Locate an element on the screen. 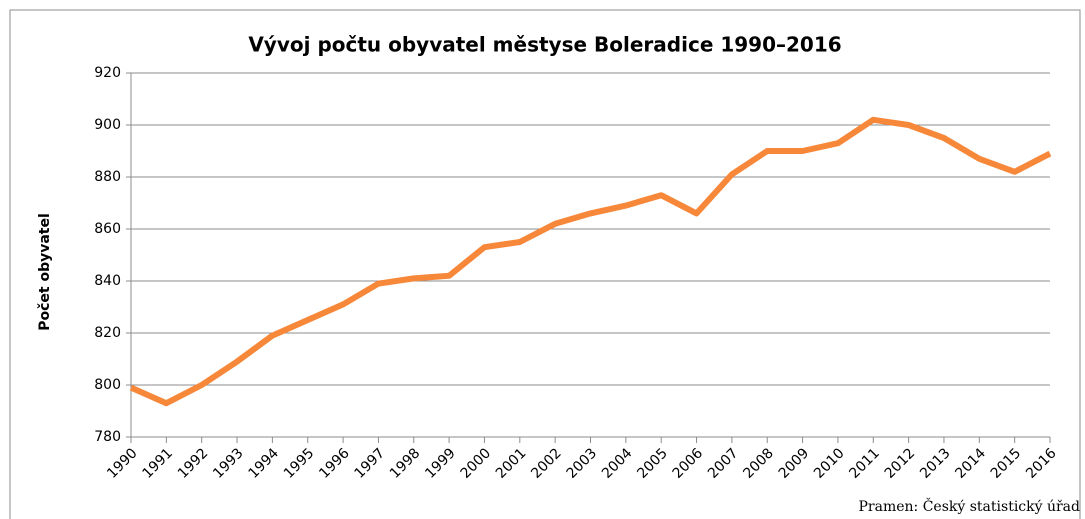  y-tick-label: 860 is located at coordinates (107, 229).